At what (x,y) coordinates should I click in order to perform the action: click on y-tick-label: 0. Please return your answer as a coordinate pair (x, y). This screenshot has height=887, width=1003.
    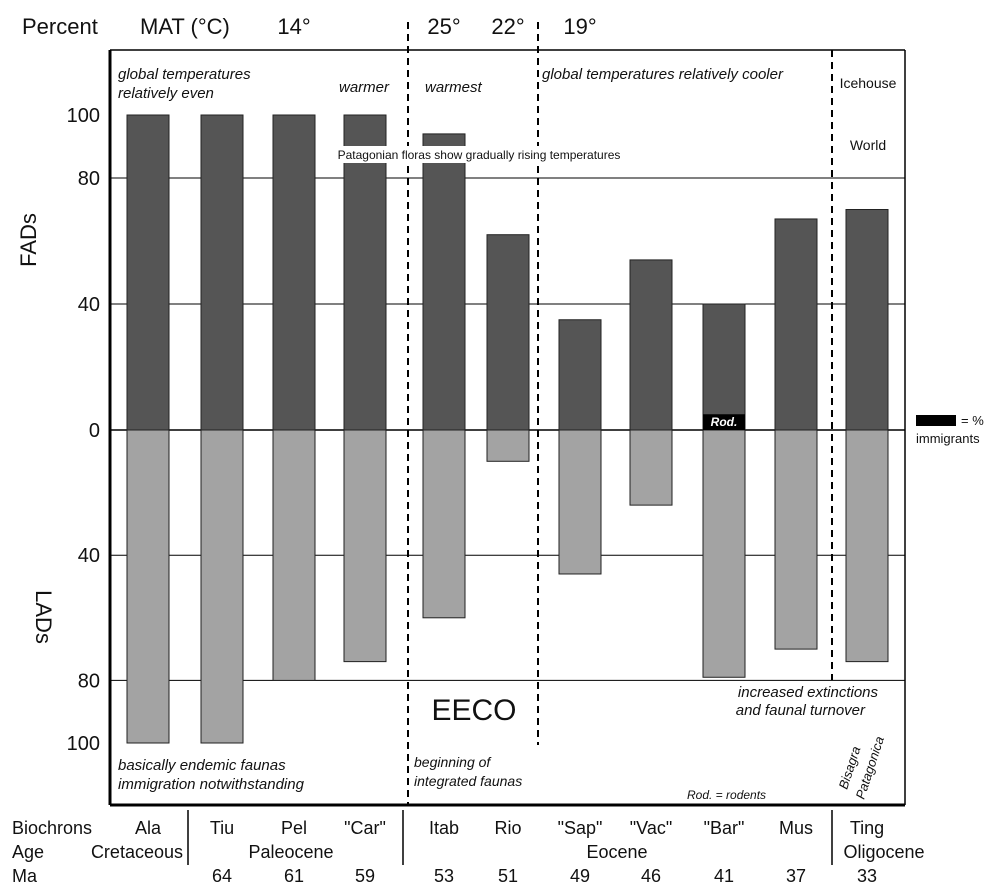
    Looking at the image, I should click on (94, 431).